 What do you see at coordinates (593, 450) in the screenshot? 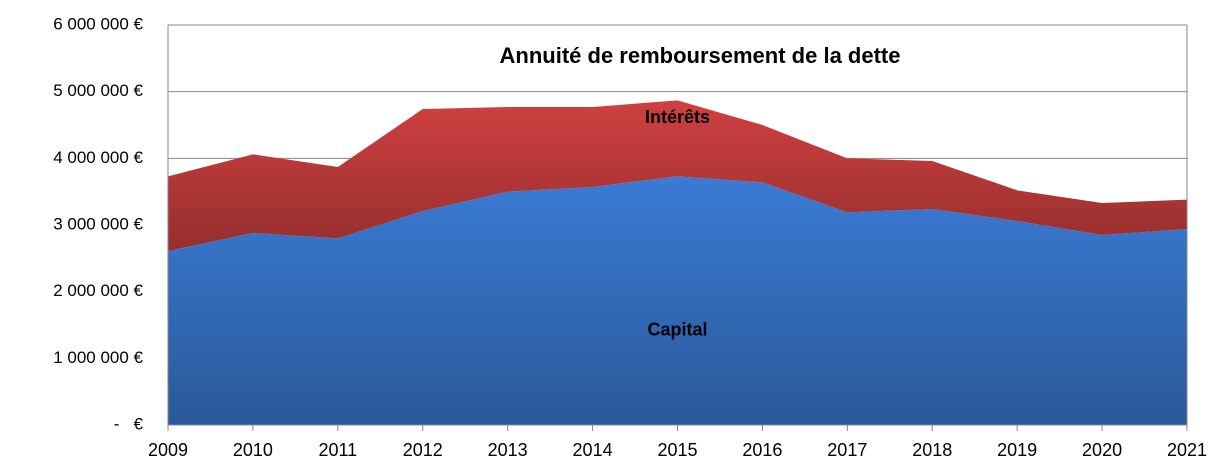
I see `x-tick-label: 2014` at bounding box center [593, 450].